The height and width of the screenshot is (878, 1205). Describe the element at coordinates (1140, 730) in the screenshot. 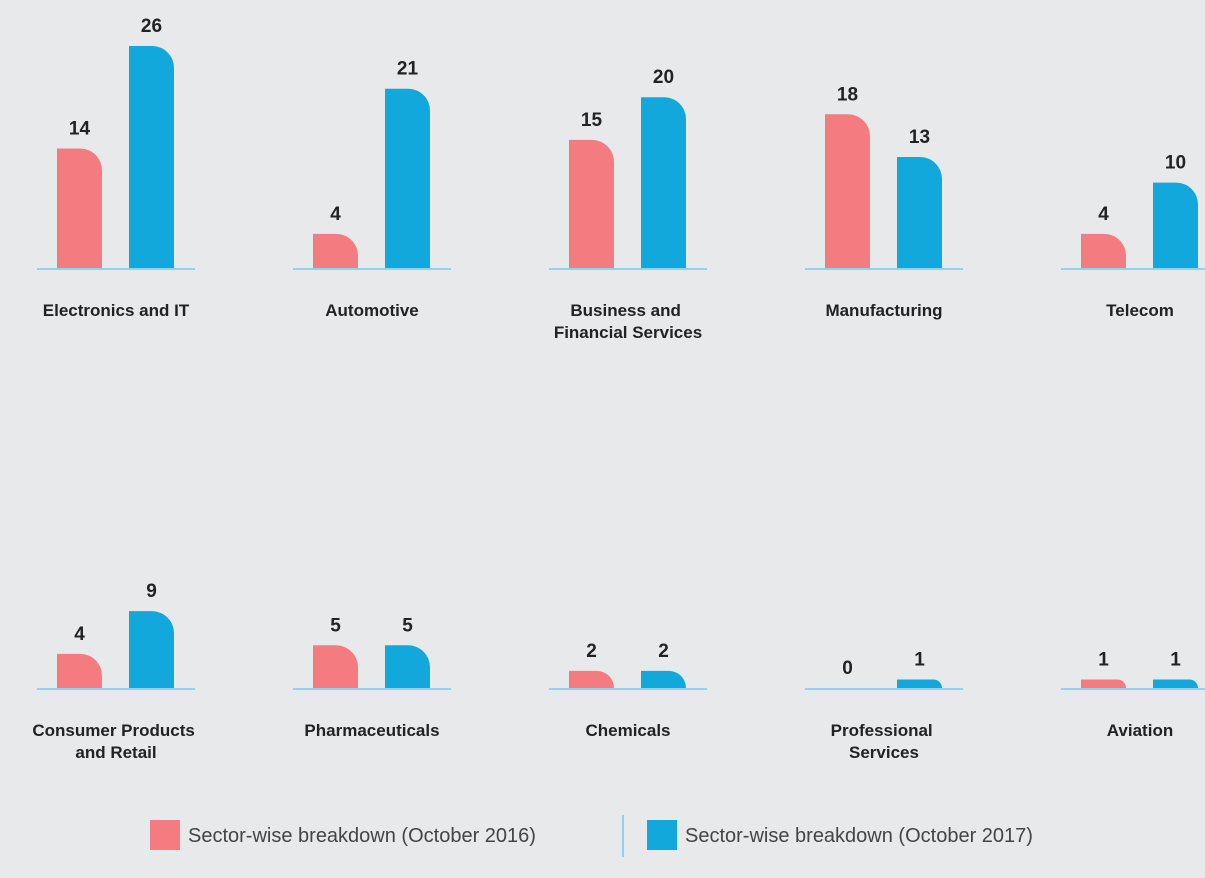

I see `category-label: Aviation` at that location.